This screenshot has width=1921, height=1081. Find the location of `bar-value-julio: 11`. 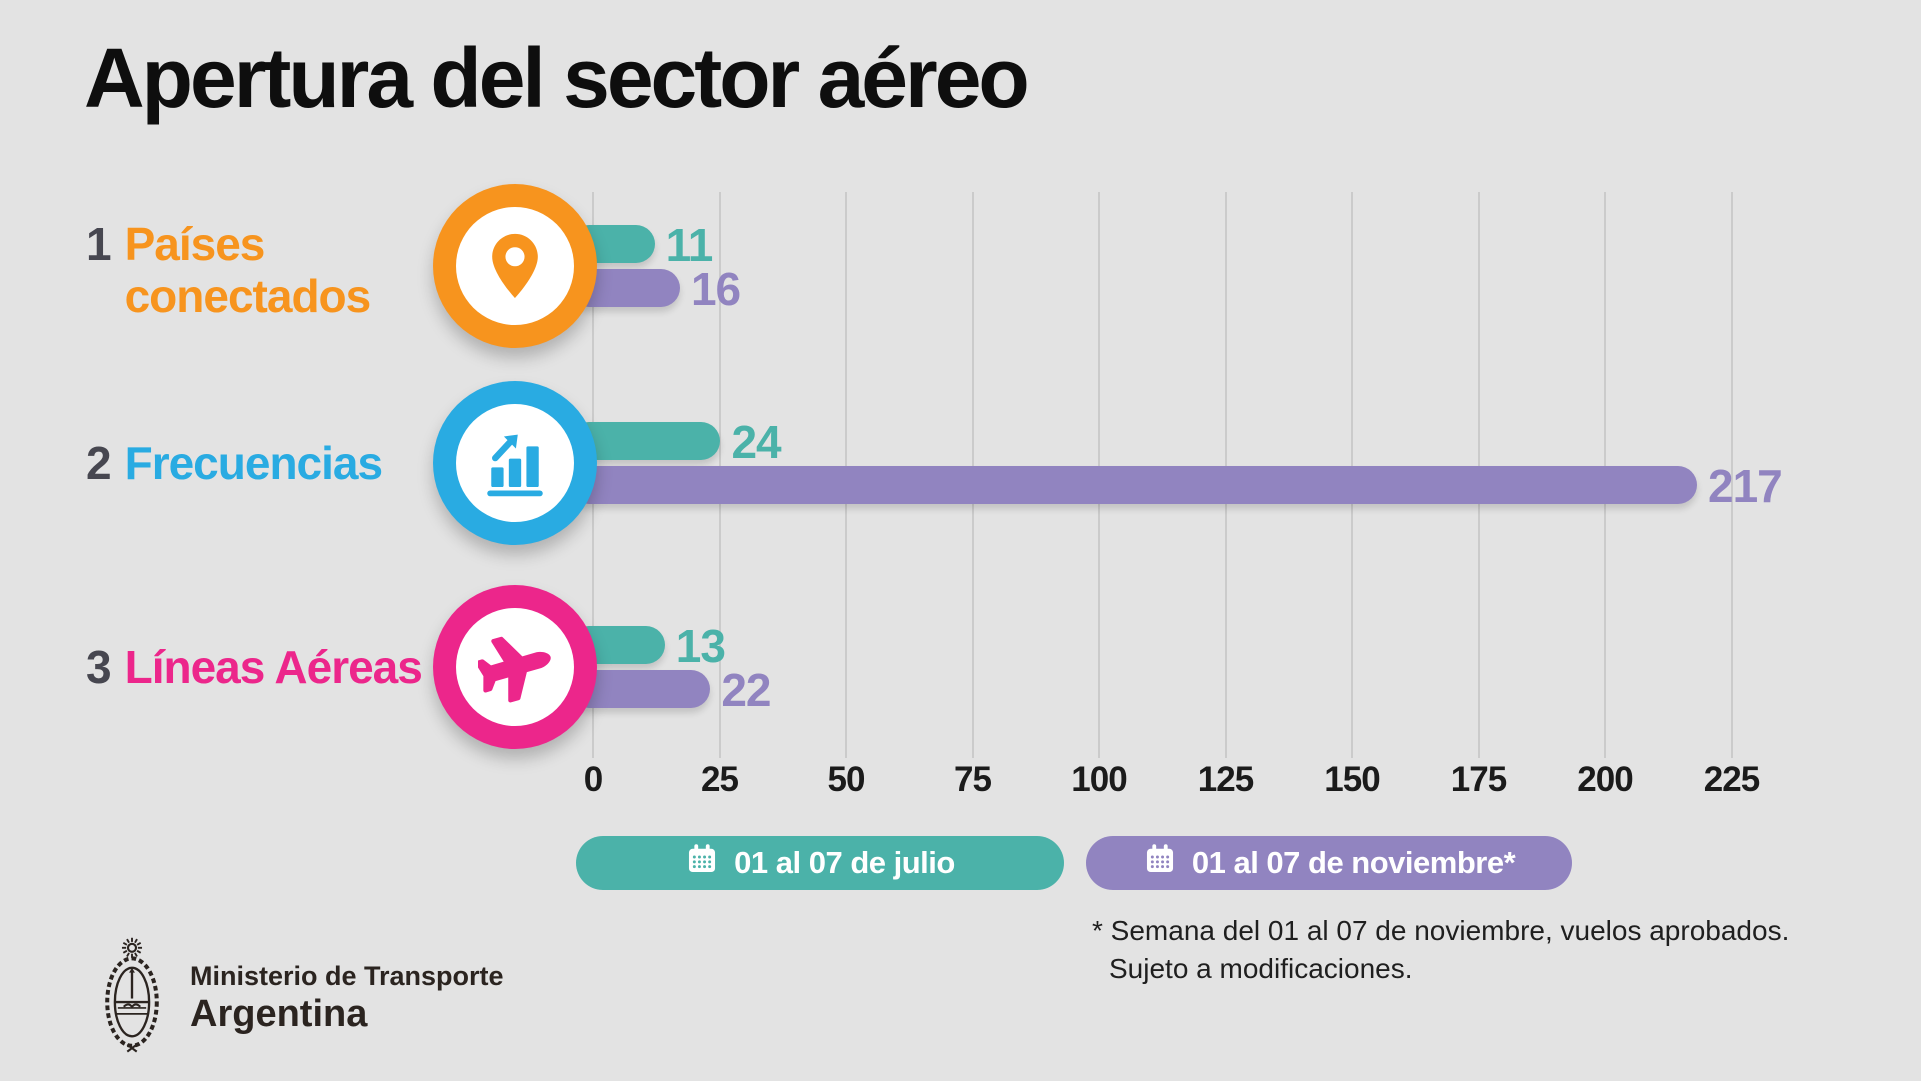

bar-value-julio: 11 is located at coordinates (689, 245).